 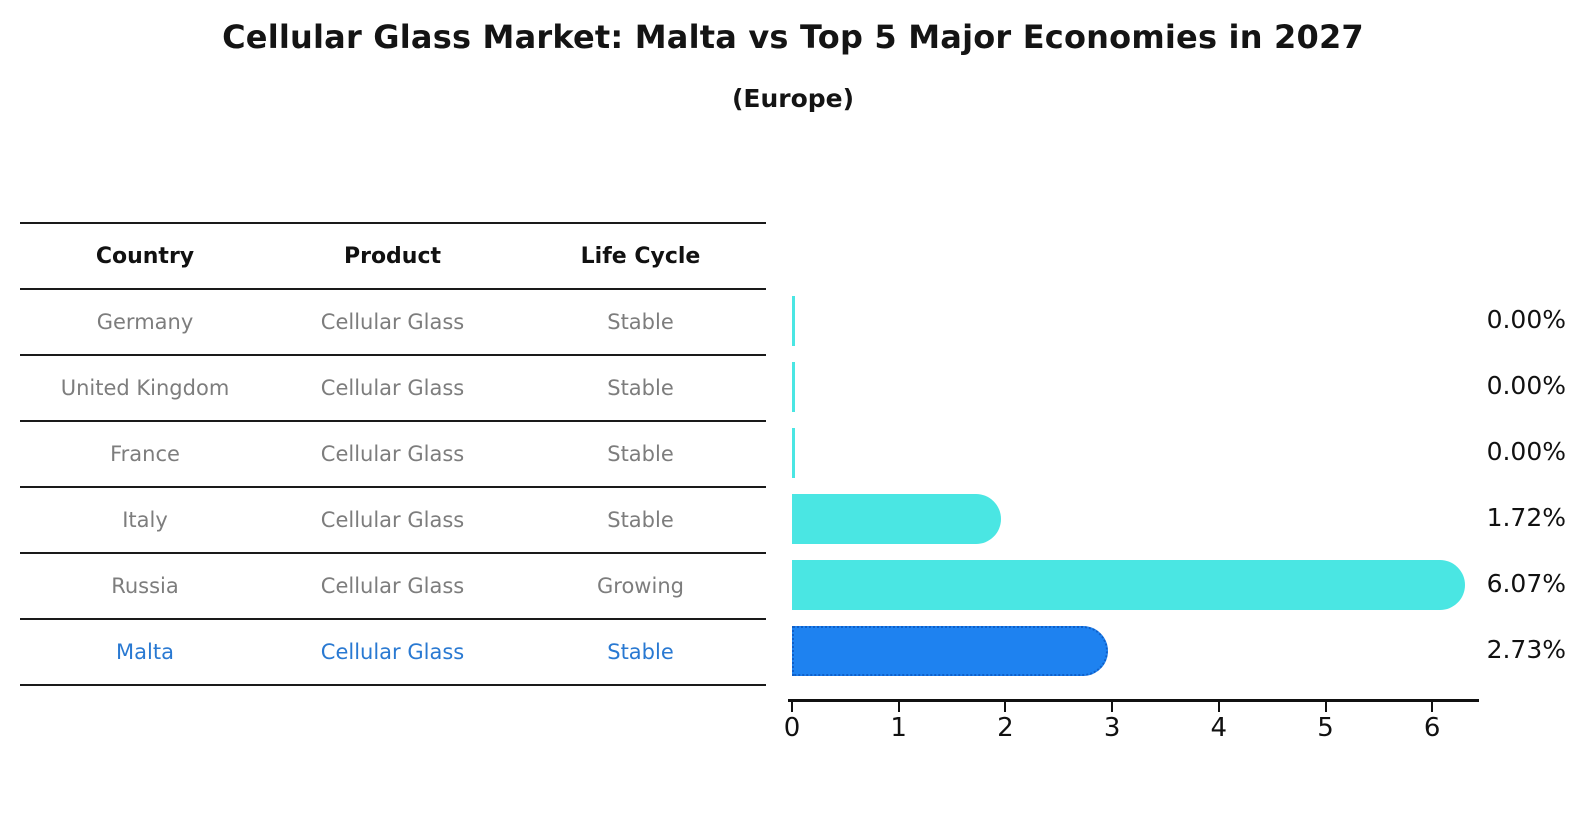 What do you see at coordinates (793, 98) in the screenshot?
I see `chart-subtitle: (Europe)` at bounding box center [793, 98].